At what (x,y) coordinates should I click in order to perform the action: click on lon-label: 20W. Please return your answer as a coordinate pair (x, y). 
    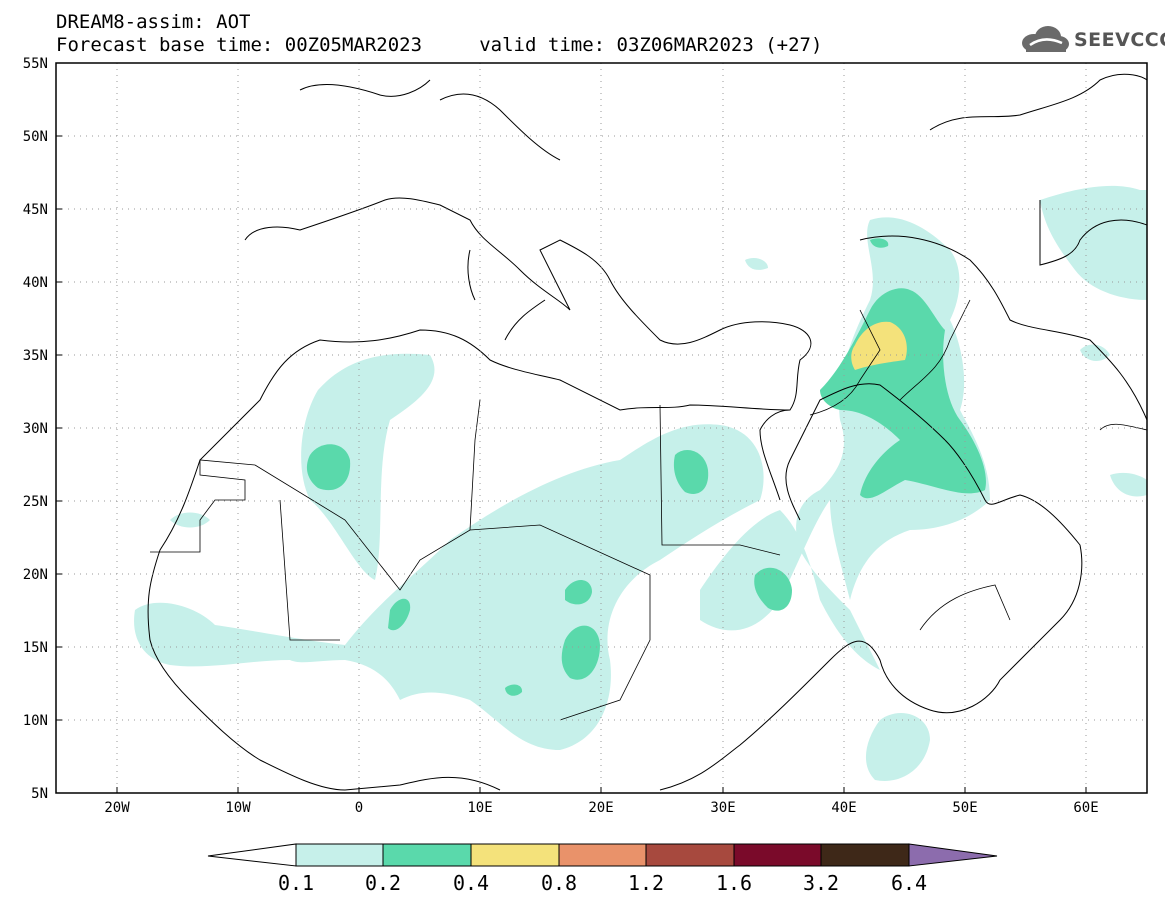
    Looking at the image, I should click on (117, 808).